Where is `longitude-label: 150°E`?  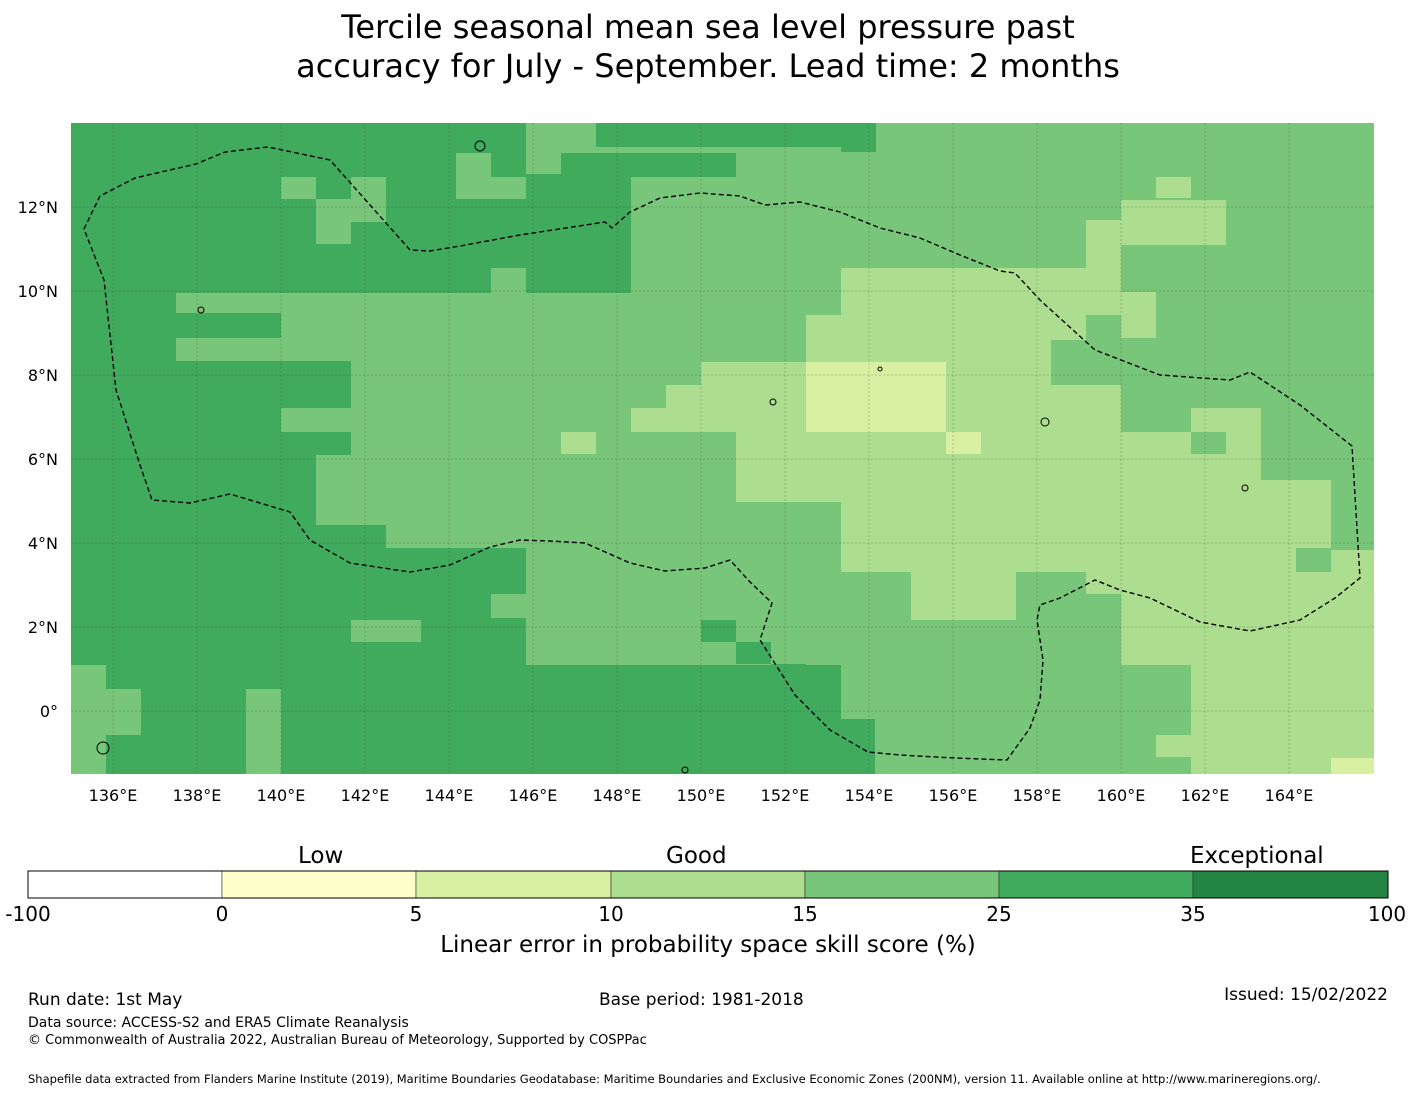 longitude-label: 150°E is located at coordinates (701, 795).